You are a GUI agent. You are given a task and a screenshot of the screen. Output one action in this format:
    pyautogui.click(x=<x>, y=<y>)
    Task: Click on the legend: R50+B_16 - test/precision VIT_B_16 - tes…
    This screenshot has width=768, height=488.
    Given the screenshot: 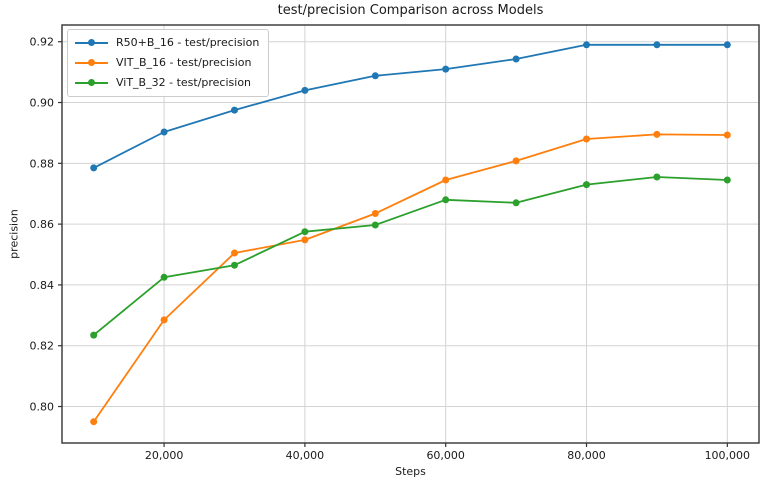 What is the action you would take?
    pyautogui.click(x=168, y=63)
    